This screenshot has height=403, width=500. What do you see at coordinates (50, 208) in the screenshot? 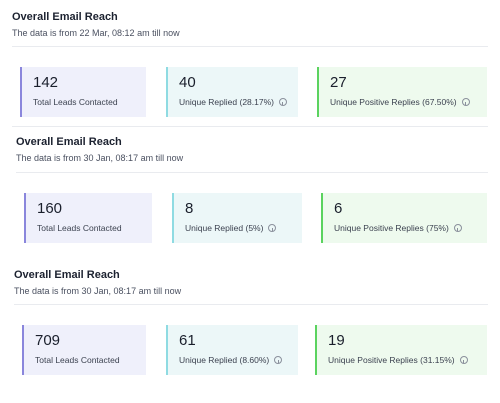
I see `total-leads-value: 160` at bounding box center [50, 208].